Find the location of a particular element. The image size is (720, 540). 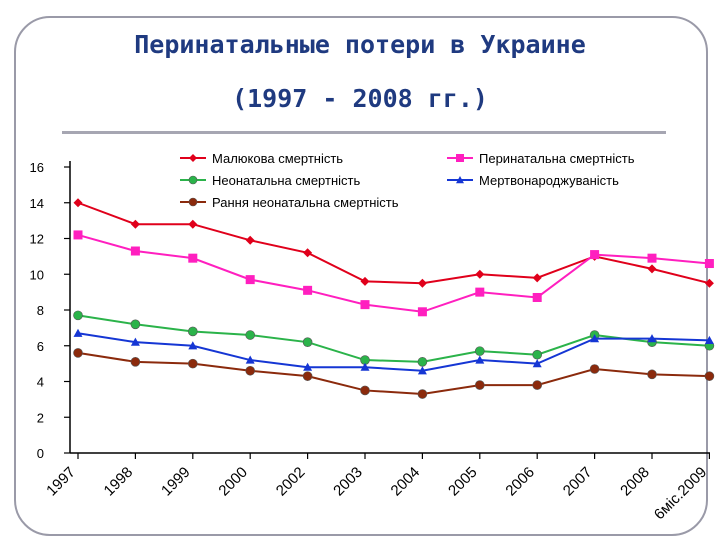

x-tick-label: 2004 is located at coordinates (406, 482).